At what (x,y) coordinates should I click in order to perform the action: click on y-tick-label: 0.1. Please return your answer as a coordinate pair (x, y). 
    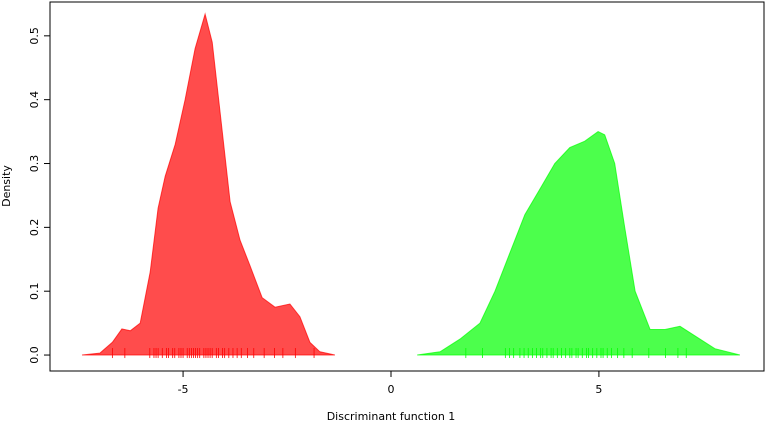
    Looking at the image, I should click on (34, 291).